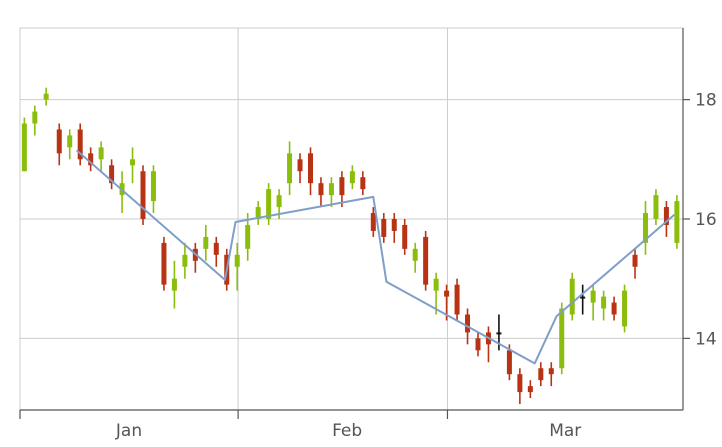  Describe the element at coordinates (706, 339) in the screenshot. I see `y-tick-label: 14` at that location.